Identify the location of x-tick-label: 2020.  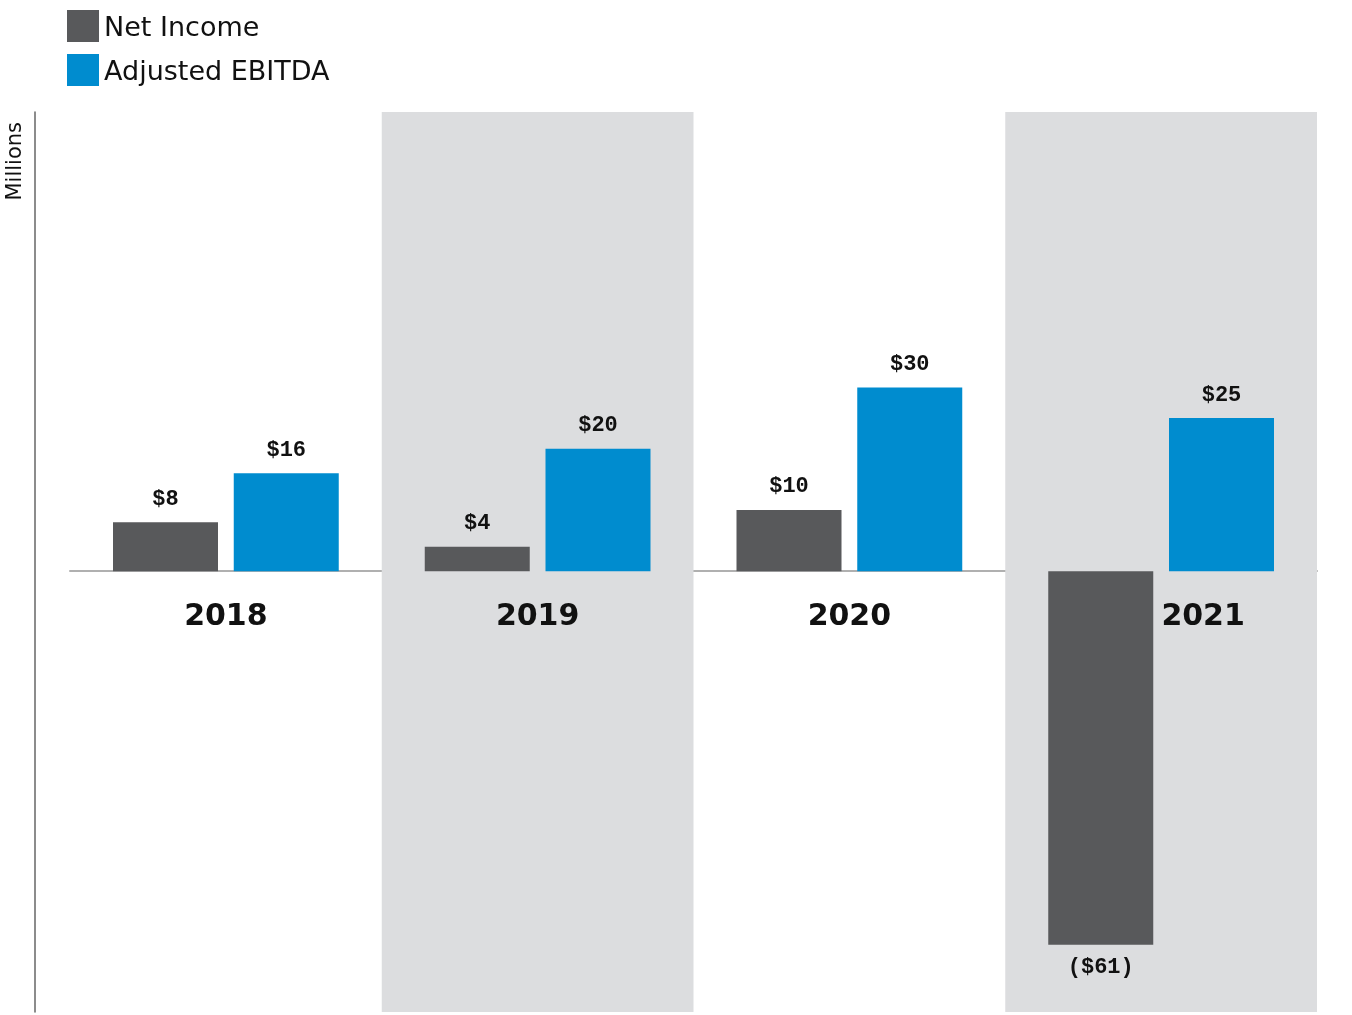
(849, 614).